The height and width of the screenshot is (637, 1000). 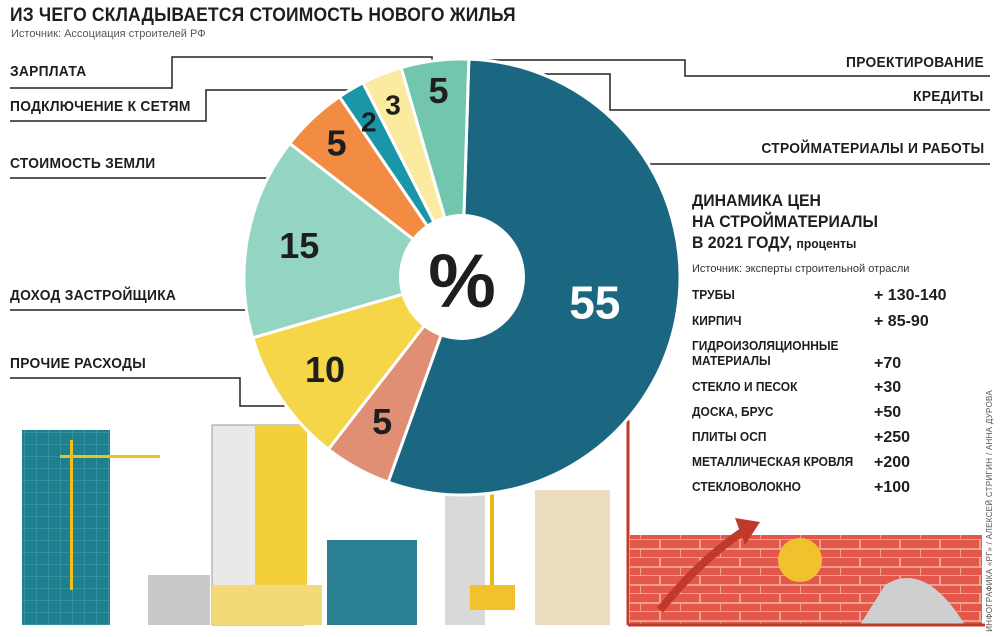 What do you see at coordinates (83, 163) in the screenshot?
I see `label-zemlya: Стоимость земли` at bounding box center [83, 163].